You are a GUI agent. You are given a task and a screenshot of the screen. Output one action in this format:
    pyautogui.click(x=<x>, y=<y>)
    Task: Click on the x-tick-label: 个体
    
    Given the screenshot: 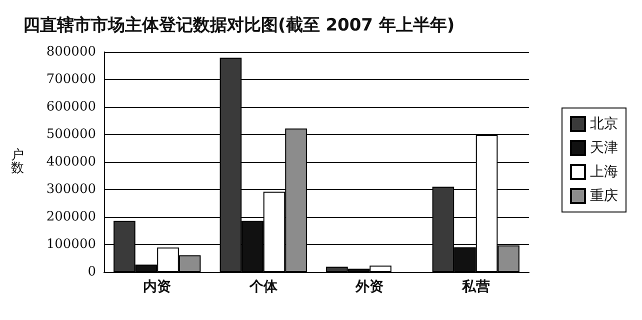 What is the action you would take?
    pyautogui.click(x=263, y=287)
    